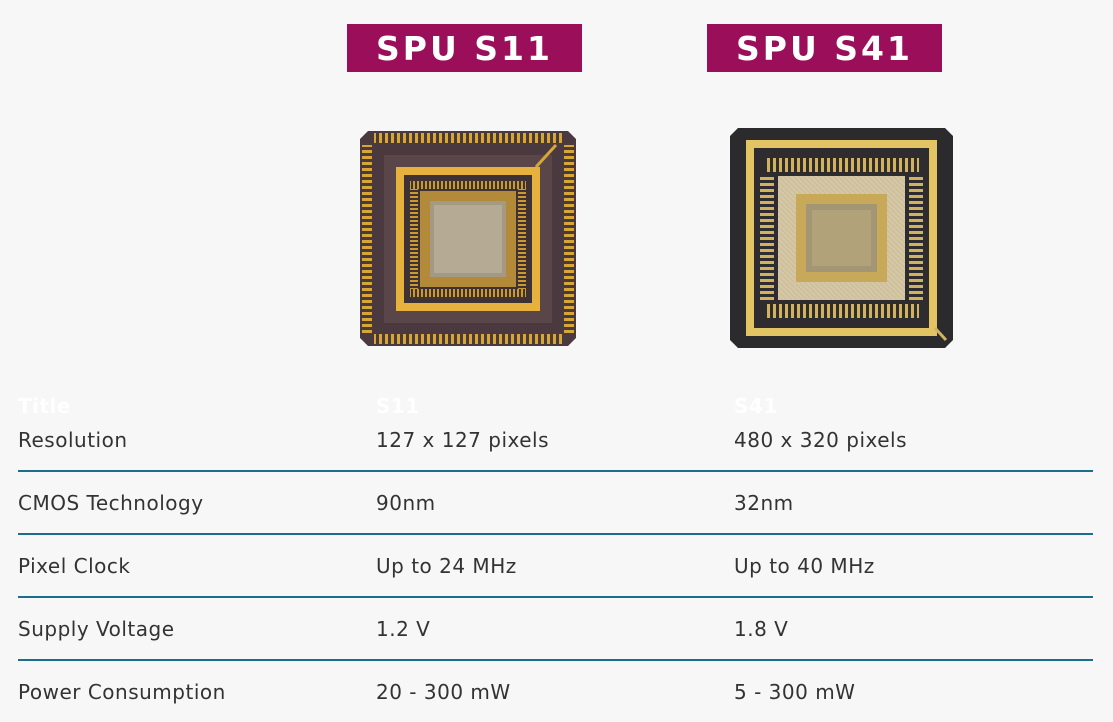 The width and height of the screenshot is (1113, 722). I want to click on product-badge-s11: SPU S11, so click(464, 48).